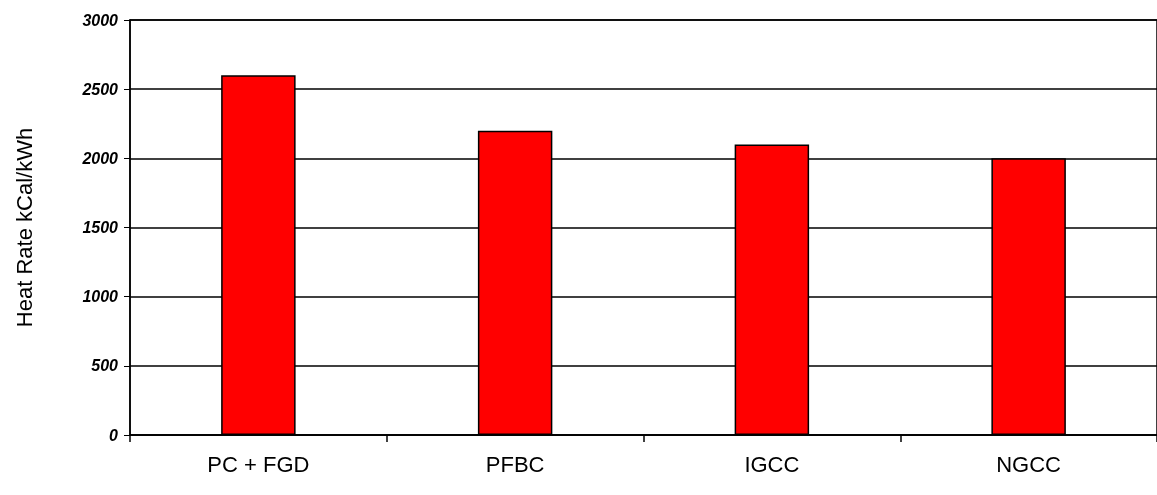 This screenshot has width=1157, height=495. I want to click on x-tick-label: NGCC, so click(1029, 464).